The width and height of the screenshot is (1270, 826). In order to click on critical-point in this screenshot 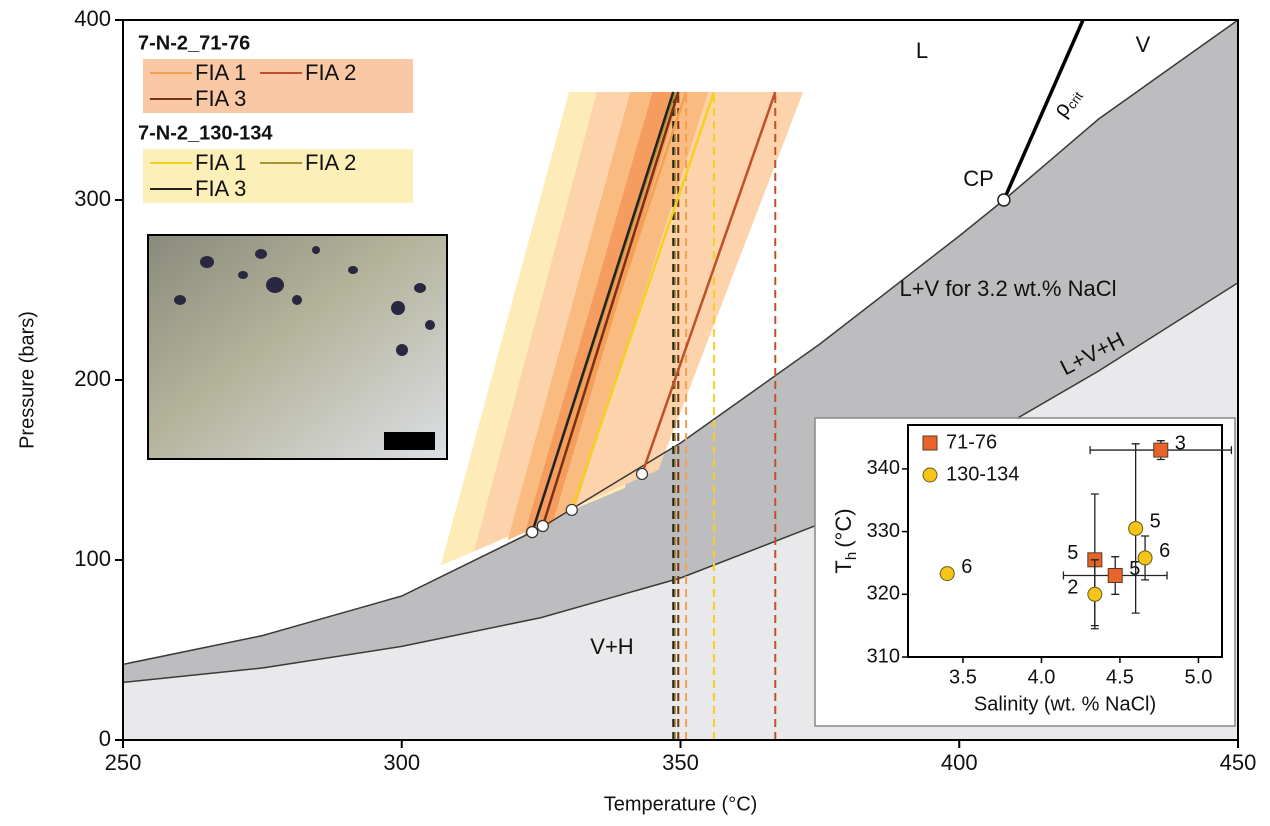, I will do `click(1004, 200)`.